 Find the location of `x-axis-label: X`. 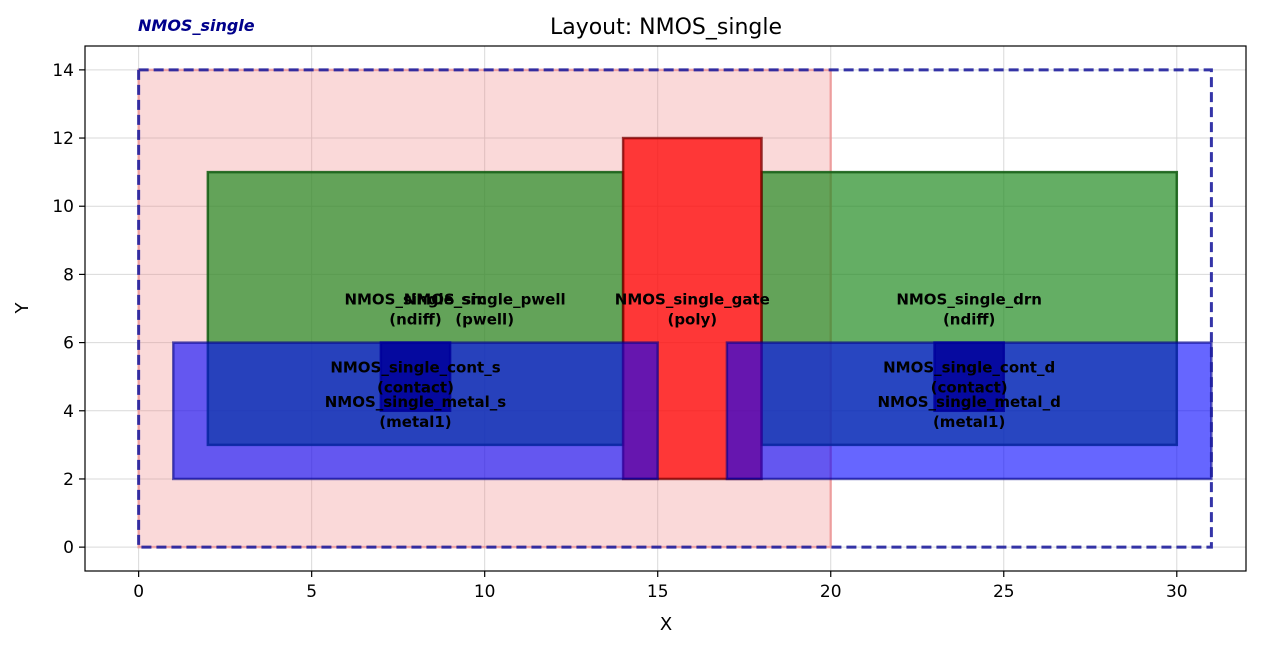

x-axis-label: X is located at coordinates (666, 624).